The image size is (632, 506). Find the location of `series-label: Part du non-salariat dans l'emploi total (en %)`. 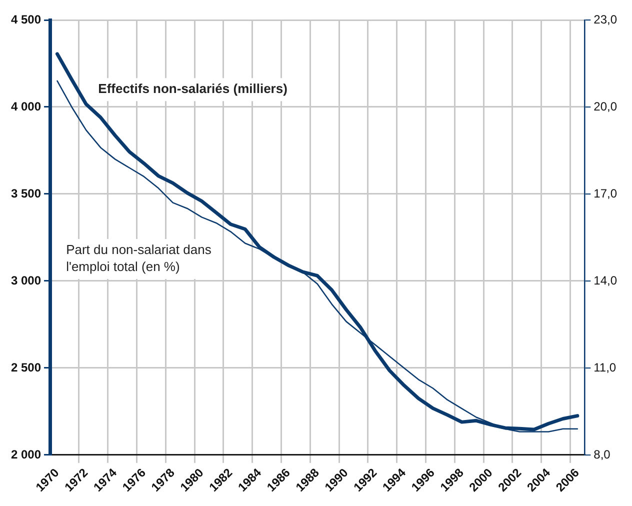

series-label: Part du non-salariat dans l'emploi total (en %) is located at coordinates (139, 258).